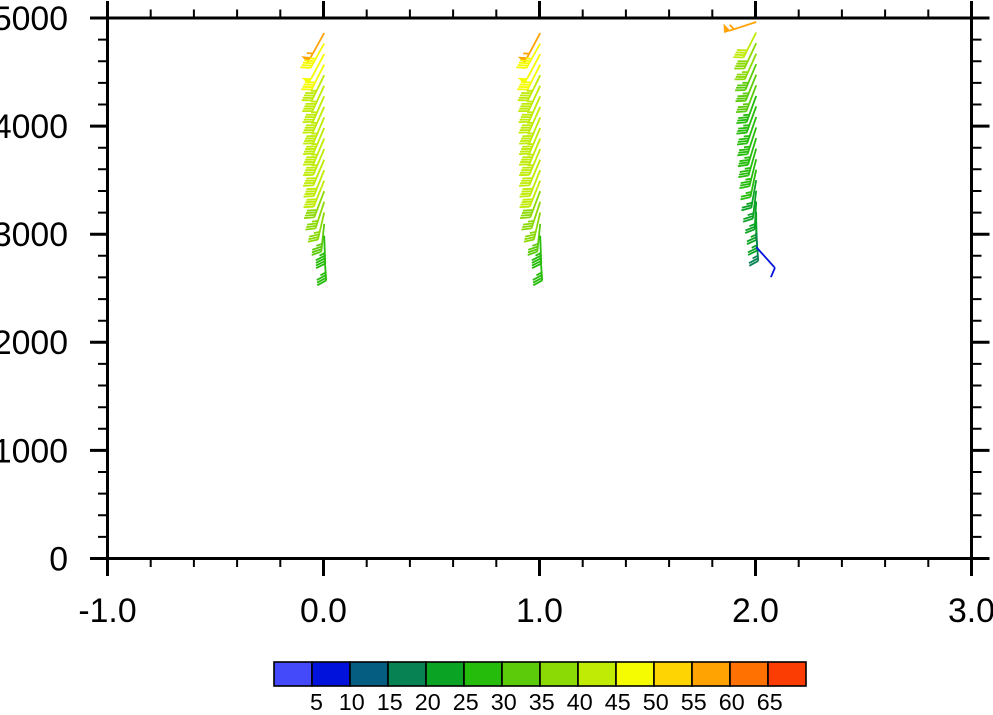  I want to click on svg-text: 35, so click(542, 699).